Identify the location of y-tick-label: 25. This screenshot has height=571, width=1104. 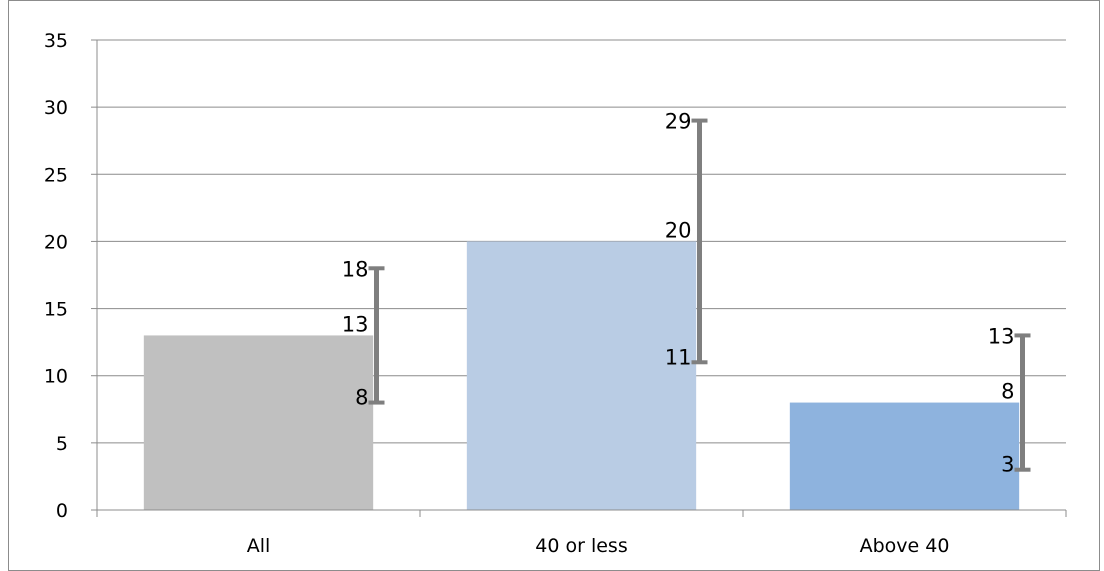
(56, 175).